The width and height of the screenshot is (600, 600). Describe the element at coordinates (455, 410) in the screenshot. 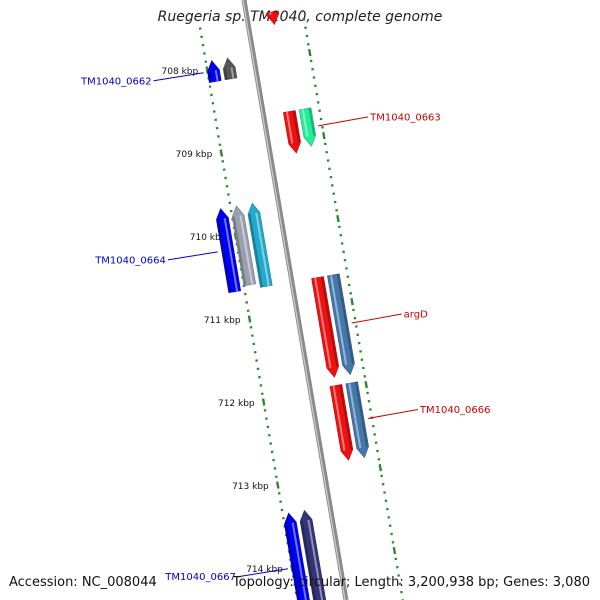

I see `gene-label: TM1040_0666` at that location.